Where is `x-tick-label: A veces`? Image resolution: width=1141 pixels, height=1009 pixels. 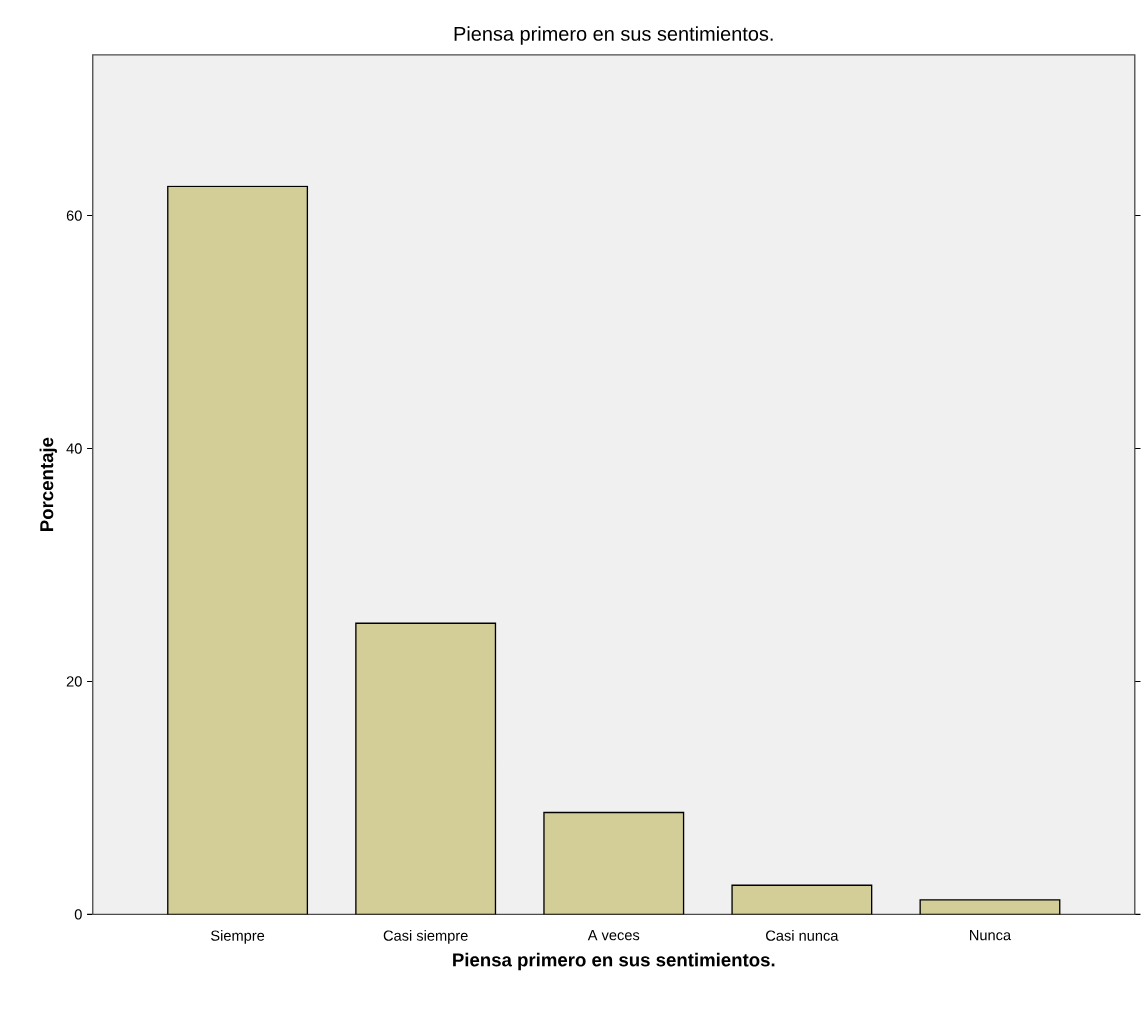 x-tick-label: A veces is located at coordinates (613, 935).